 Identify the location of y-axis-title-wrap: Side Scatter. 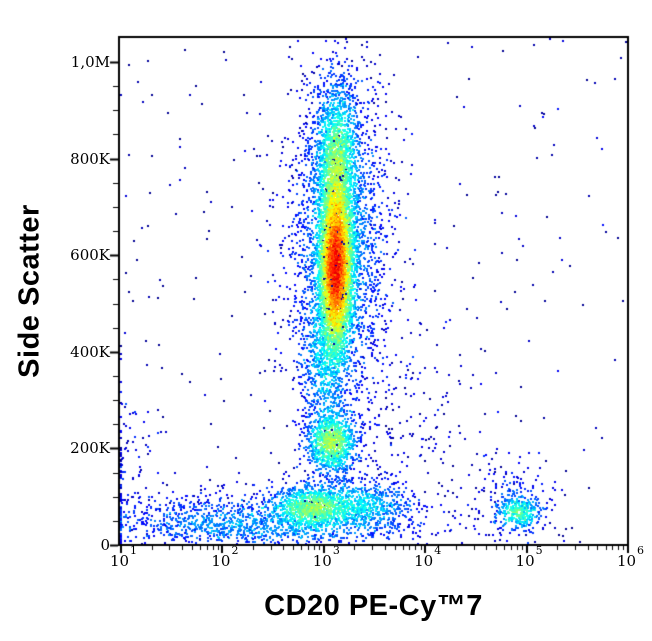
(30, 291).